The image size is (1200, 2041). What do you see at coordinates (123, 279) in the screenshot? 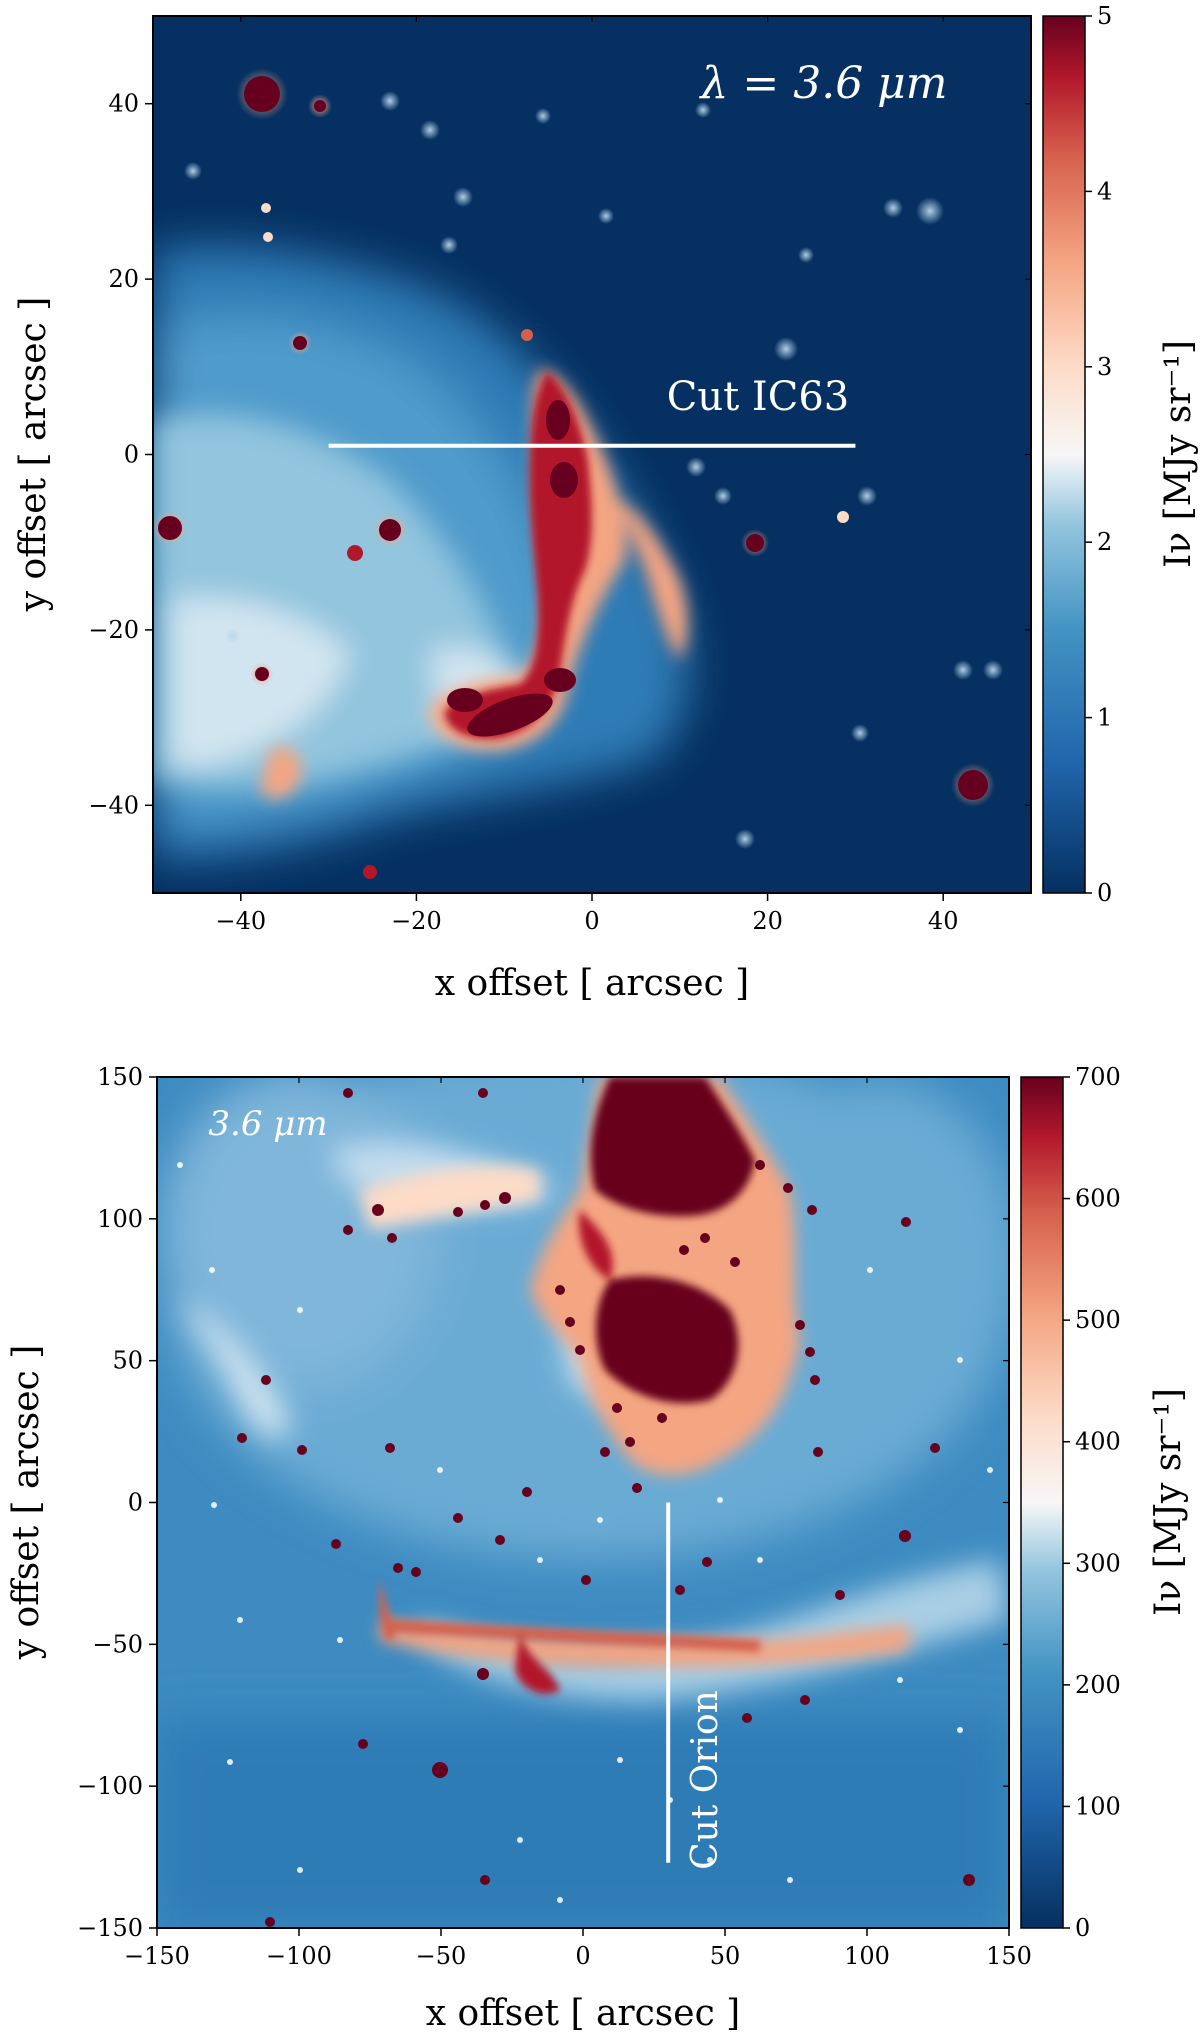
I see `y-tick-label: 20` at bounding box center [123, 279].